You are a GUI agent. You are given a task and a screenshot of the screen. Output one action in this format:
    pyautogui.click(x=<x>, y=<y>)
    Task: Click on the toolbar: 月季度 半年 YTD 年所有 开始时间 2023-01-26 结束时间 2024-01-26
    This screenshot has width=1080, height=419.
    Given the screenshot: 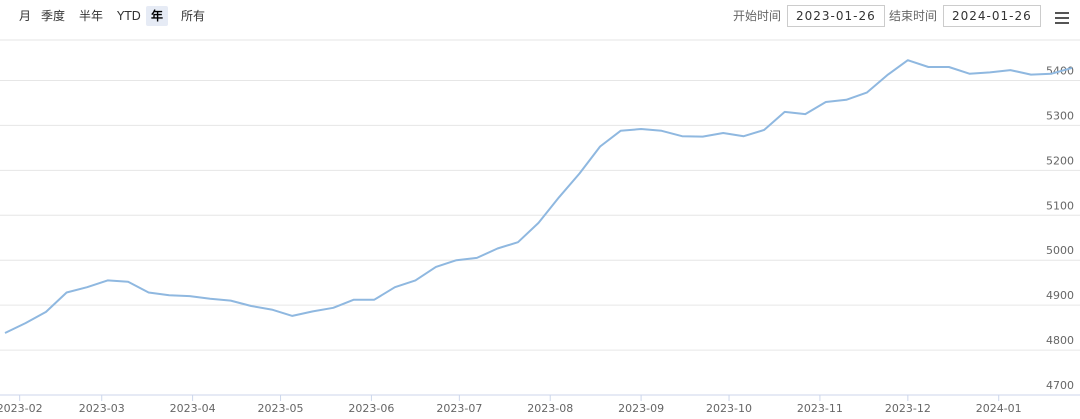 What is the action you would take?
    pyautogui.click(x=540, y=17)
    